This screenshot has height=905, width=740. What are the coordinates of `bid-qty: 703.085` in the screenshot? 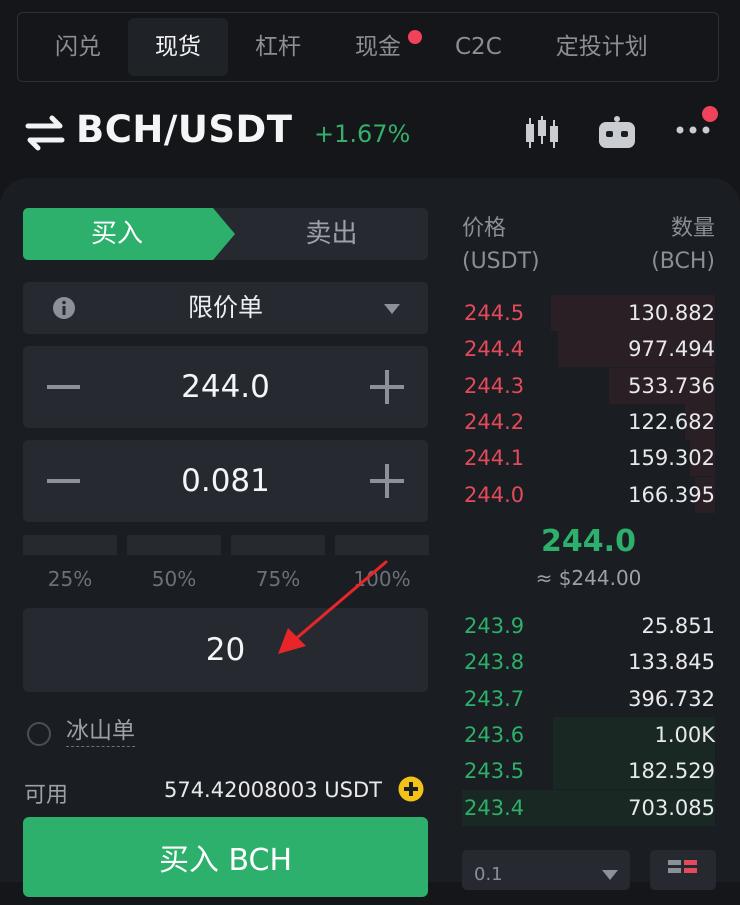 It's located at (671, 807).